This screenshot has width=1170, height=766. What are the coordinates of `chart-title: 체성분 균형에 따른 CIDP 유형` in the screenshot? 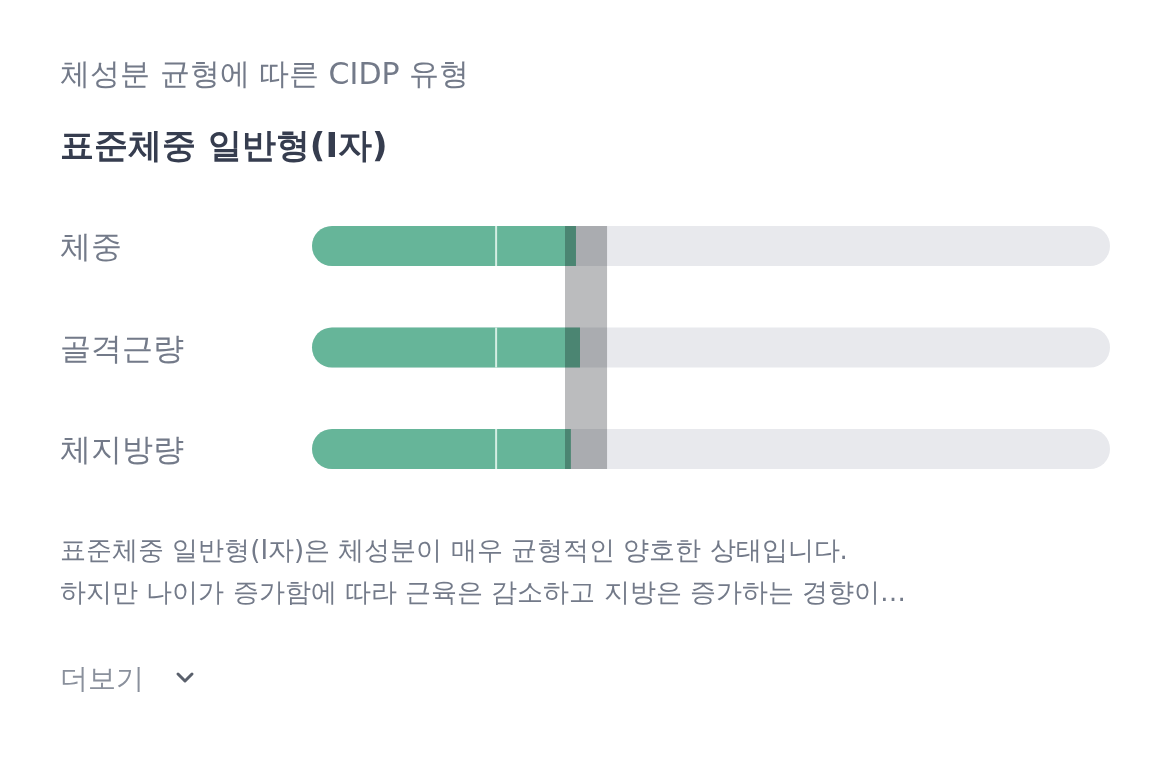 It's located at (265, 73).